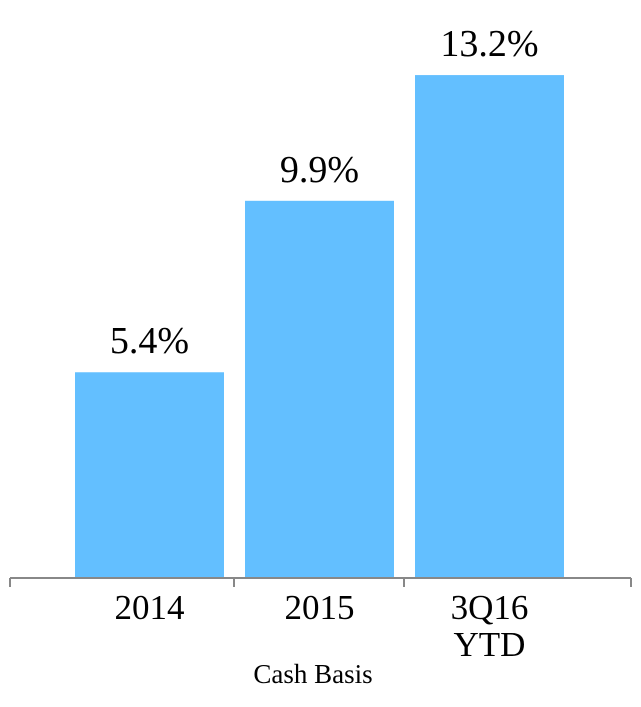 This screenshot has width=641, height=707. I want to click on value-label: 13.2%, so click(489, 44).